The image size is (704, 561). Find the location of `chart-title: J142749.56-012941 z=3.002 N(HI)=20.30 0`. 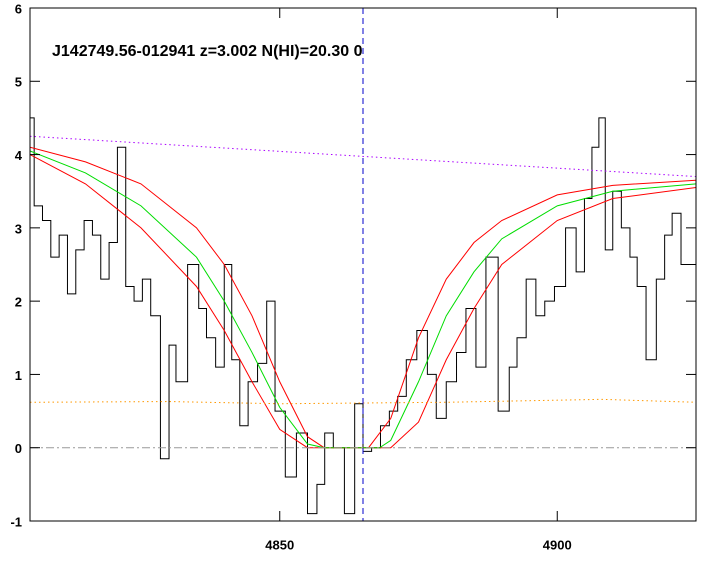

chart-title: J142749.56-012941 z=3.002 N(HI)=20.30 0 is located at coordinates (207, 51).